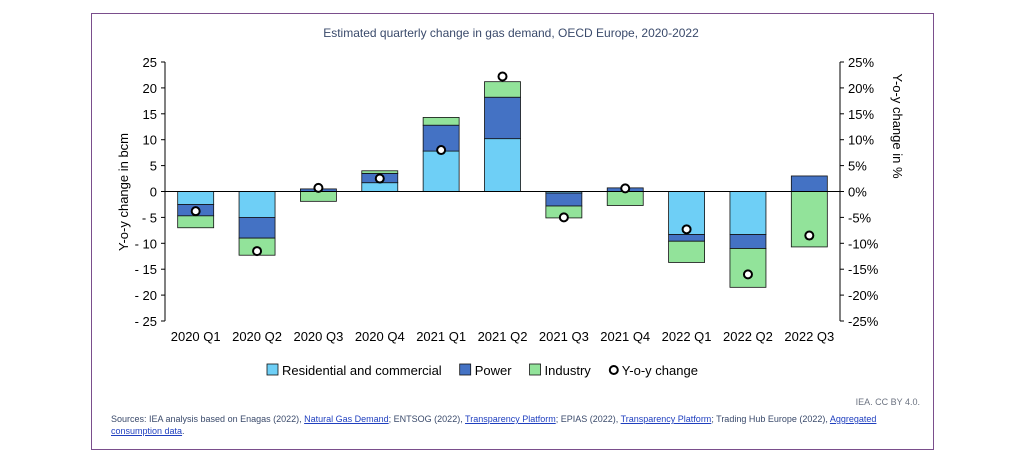  Describe the element at coordinates (196, 336) in the screenshot. I see `category-label: 2020 Q1` at that location.